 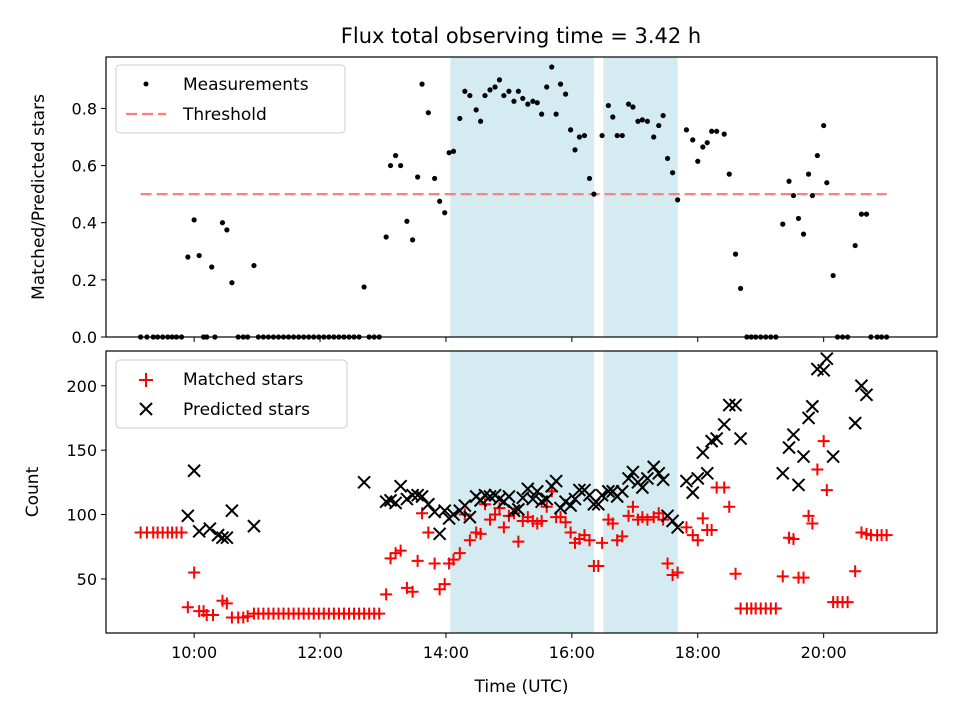 What do you see at coordinates (509, 339) in the screenshot?
I see `top-x-axis-ticks` at bounding box center [509, 339].